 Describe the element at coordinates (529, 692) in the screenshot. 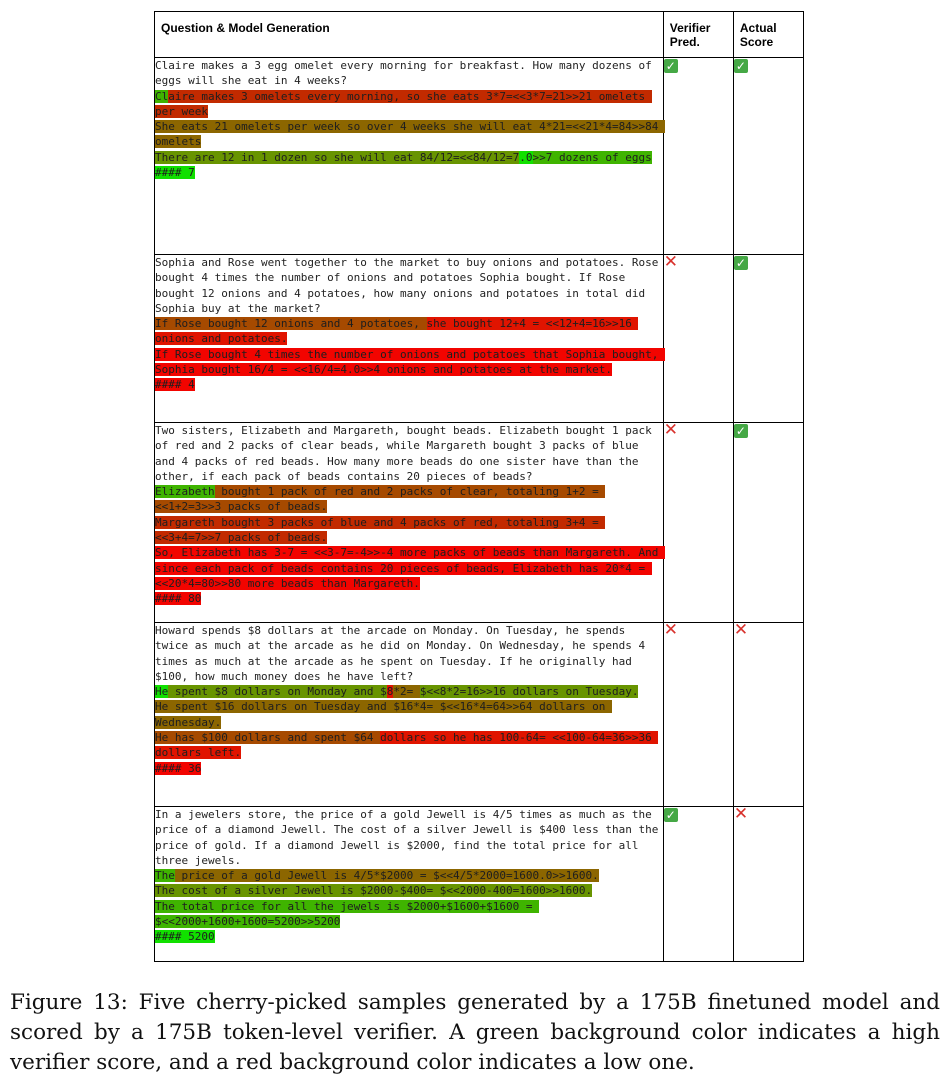

I see `generation-token: $<<8*2=16>>16 dollars on Tuesday.` at that location.